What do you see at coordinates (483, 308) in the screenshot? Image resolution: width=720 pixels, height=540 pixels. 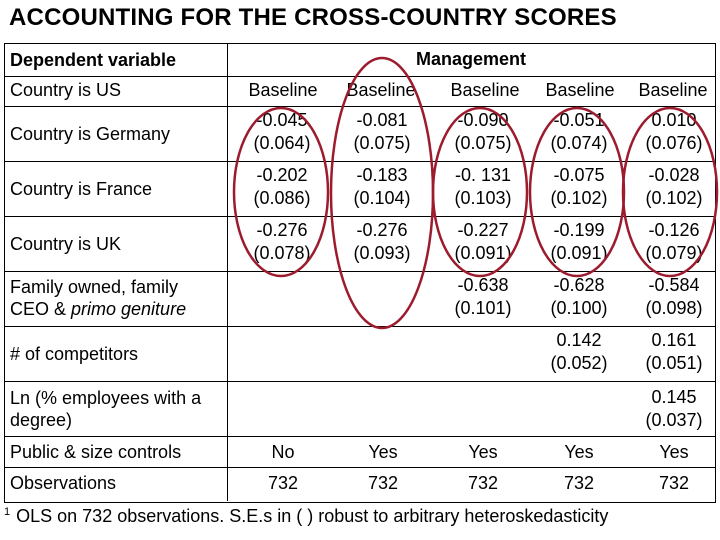 I see `standard-error: (0.101)` at bounding box center [483, 308].